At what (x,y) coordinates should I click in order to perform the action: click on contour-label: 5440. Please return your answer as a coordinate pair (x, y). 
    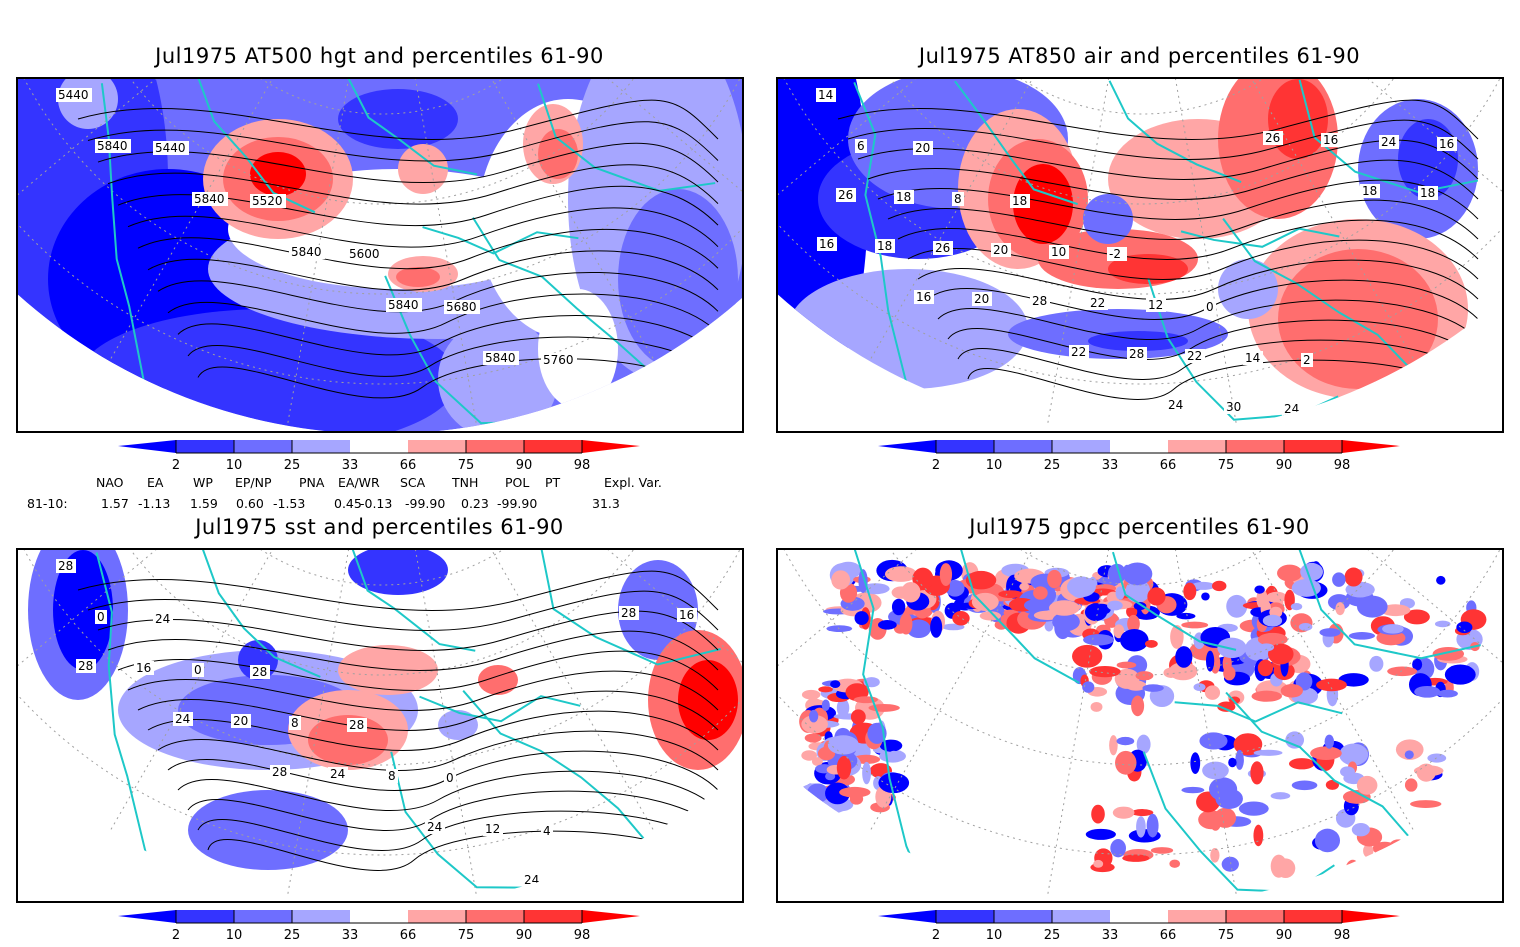
    Looking at the image, I should click on (73, 95).